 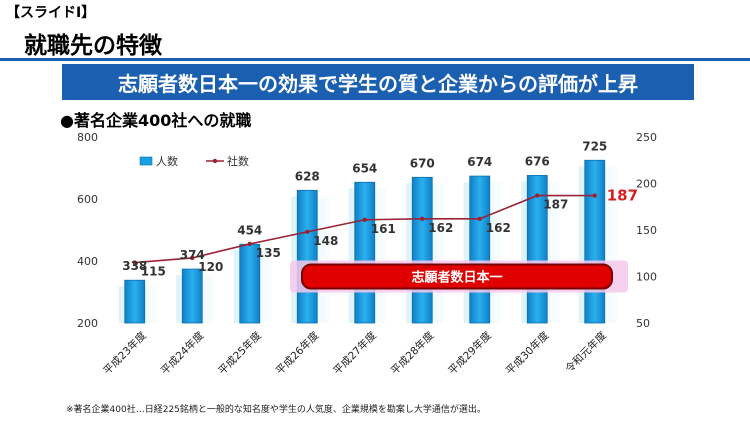 What do you see at coordinates (134, 266) in the screenshot?
I see `bar-value-label: 338` at bounding box center [134, 266].